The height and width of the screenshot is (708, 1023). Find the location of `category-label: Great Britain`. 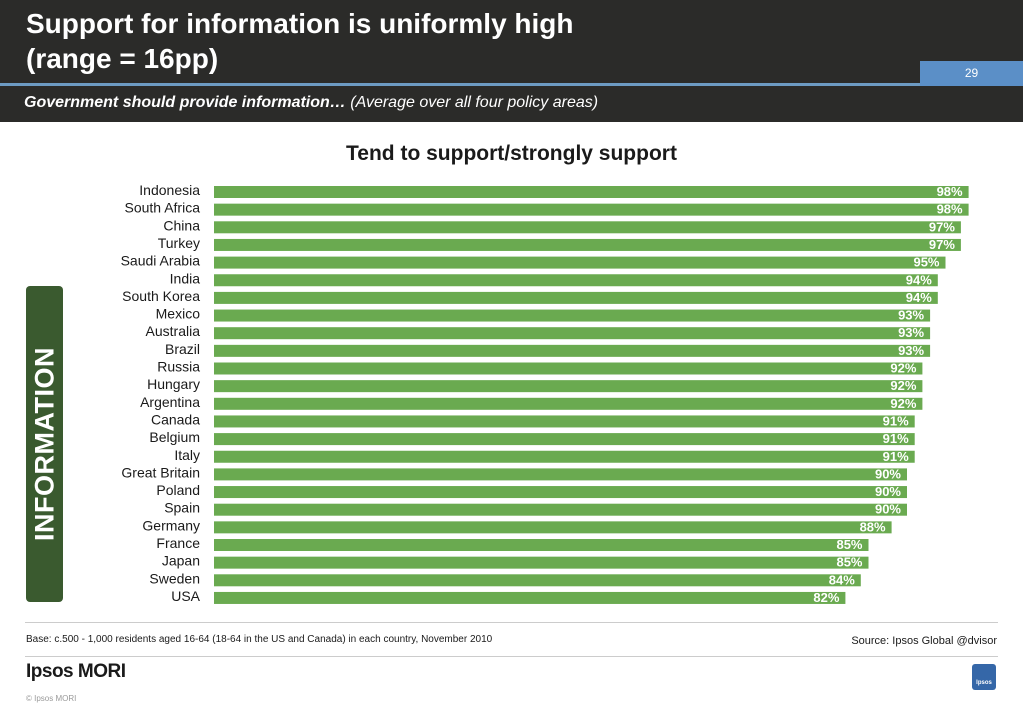

category-label: Great Britain is located at coordinates (160, 472).